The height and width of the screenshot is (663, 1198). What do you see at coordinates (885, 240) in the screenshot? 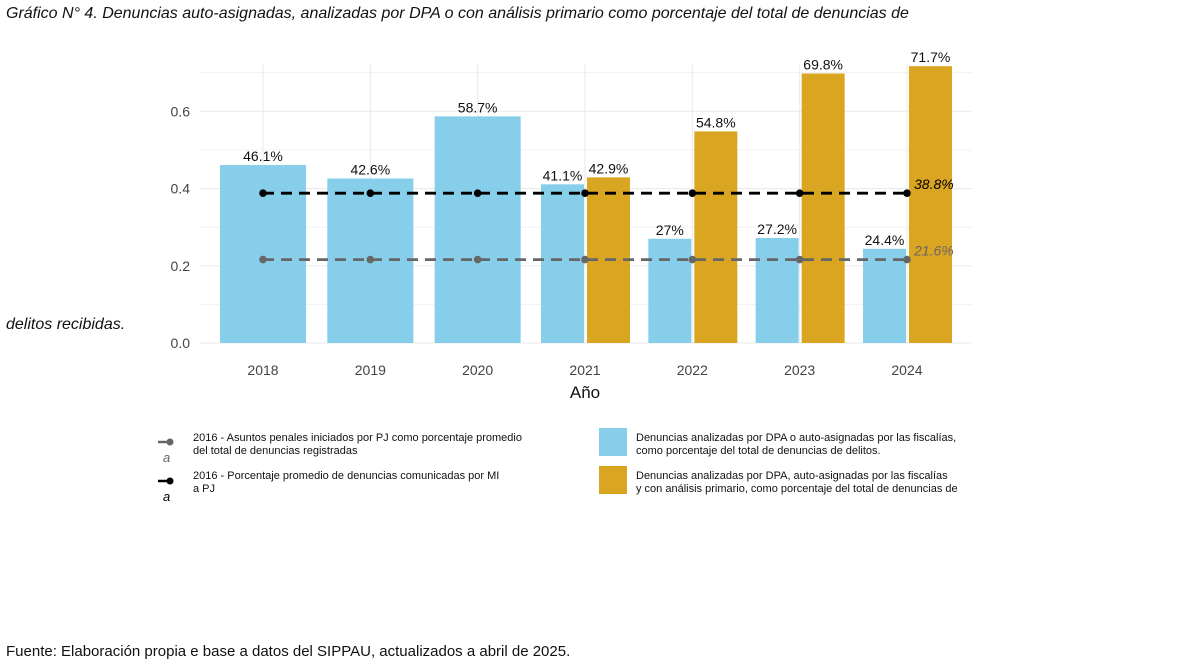
I see `data-label-blue: 24.4%` at bounding box center [885, 240].